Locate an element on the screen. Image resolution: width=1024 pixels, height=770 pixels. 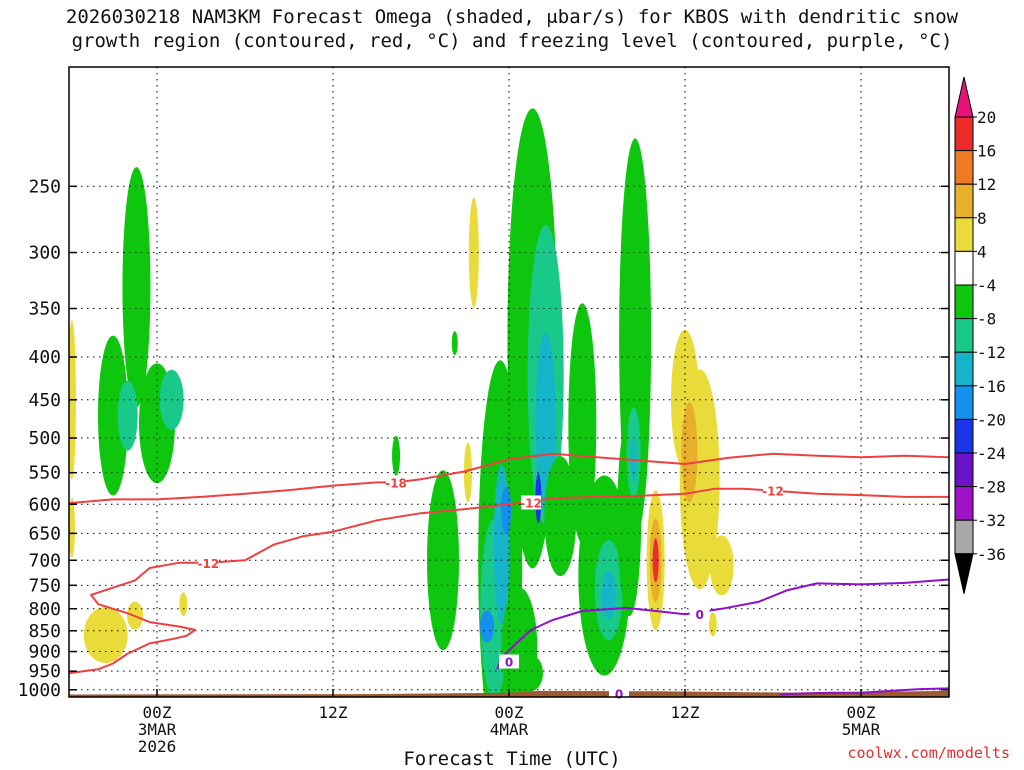
contour-label: -18 is located at coordinates (396, 483).